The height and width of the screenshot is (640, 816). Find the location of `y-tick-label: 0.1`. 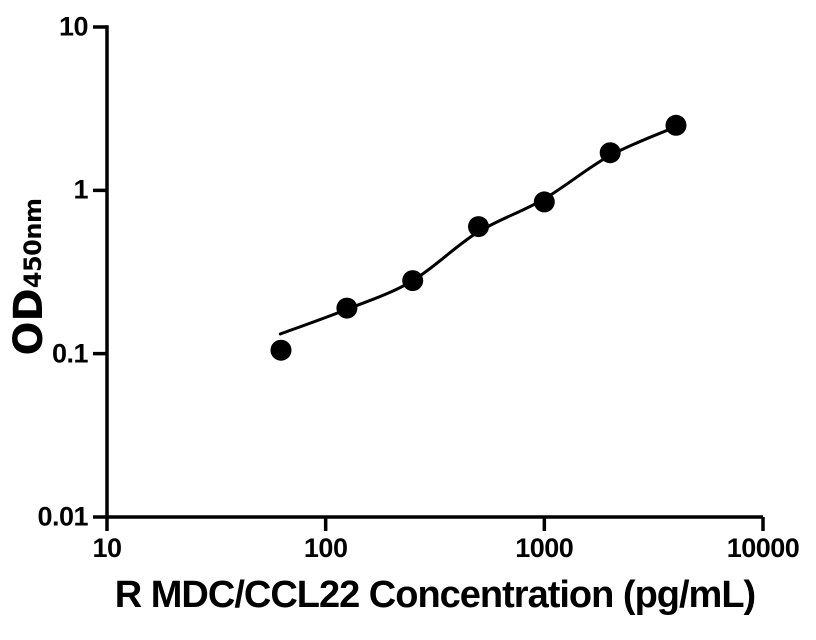

y-tick-label: 0.1 is located at coordinates (70, 353).